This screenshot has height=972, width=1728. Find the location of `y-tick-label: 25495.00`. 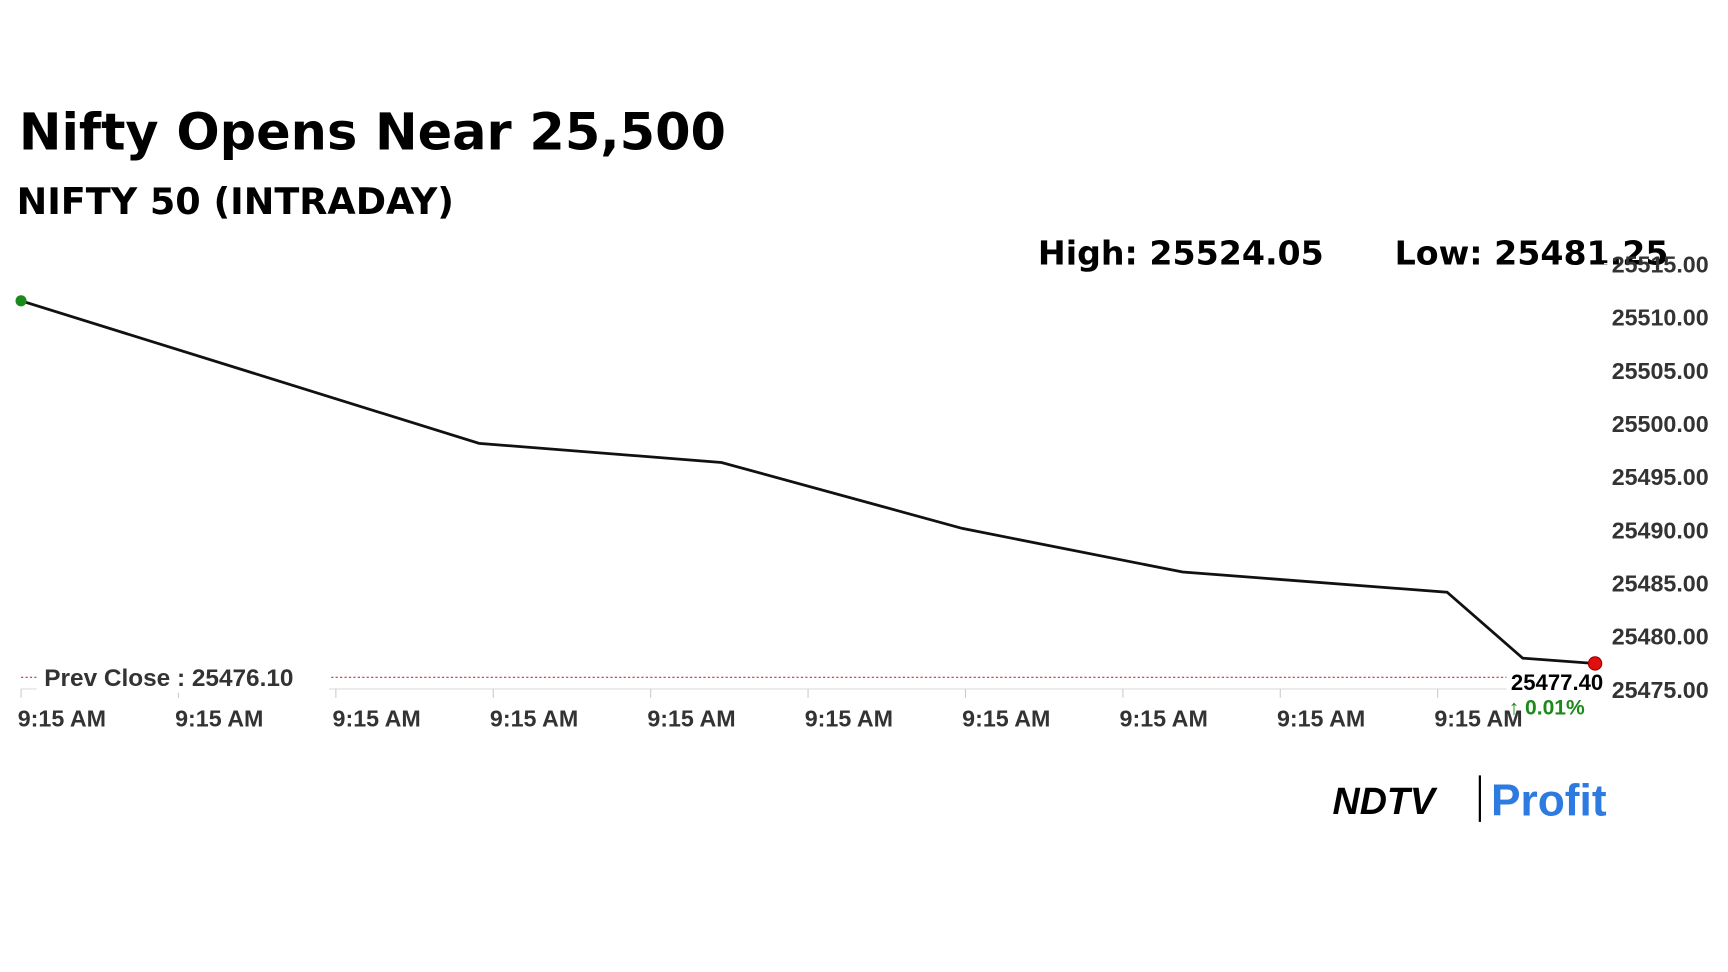

y-tick-label: 25495.00 is located at coordinates (1660, 477).